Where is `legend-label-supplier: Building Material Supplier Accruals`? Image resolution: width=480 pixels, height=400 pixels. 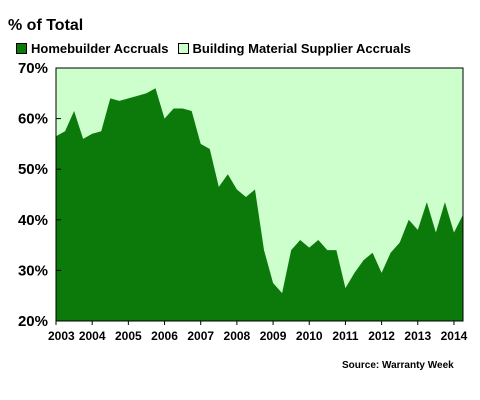 legend-label-supplier: Building Material Supplier Accruals is located at coordinates (301, 48).